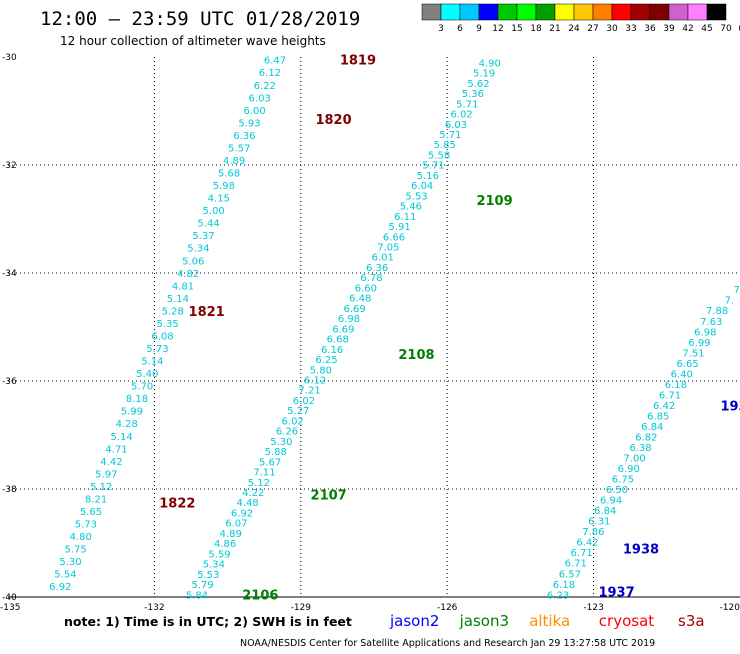  What do you see at coordinates (309, 391) in the screenshot?
I see `swh-value-label: 7.21` at bounding box center [309, 391].